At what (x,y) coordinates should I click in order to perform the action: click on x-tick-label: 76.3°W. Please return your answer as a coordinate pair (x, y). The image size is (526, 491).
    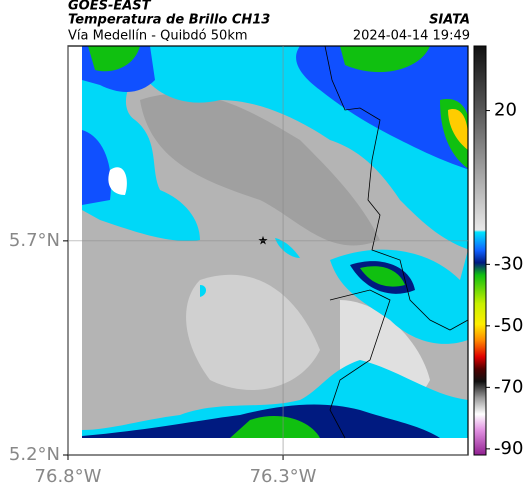
    Looking at the image, I should click on (283, 476).